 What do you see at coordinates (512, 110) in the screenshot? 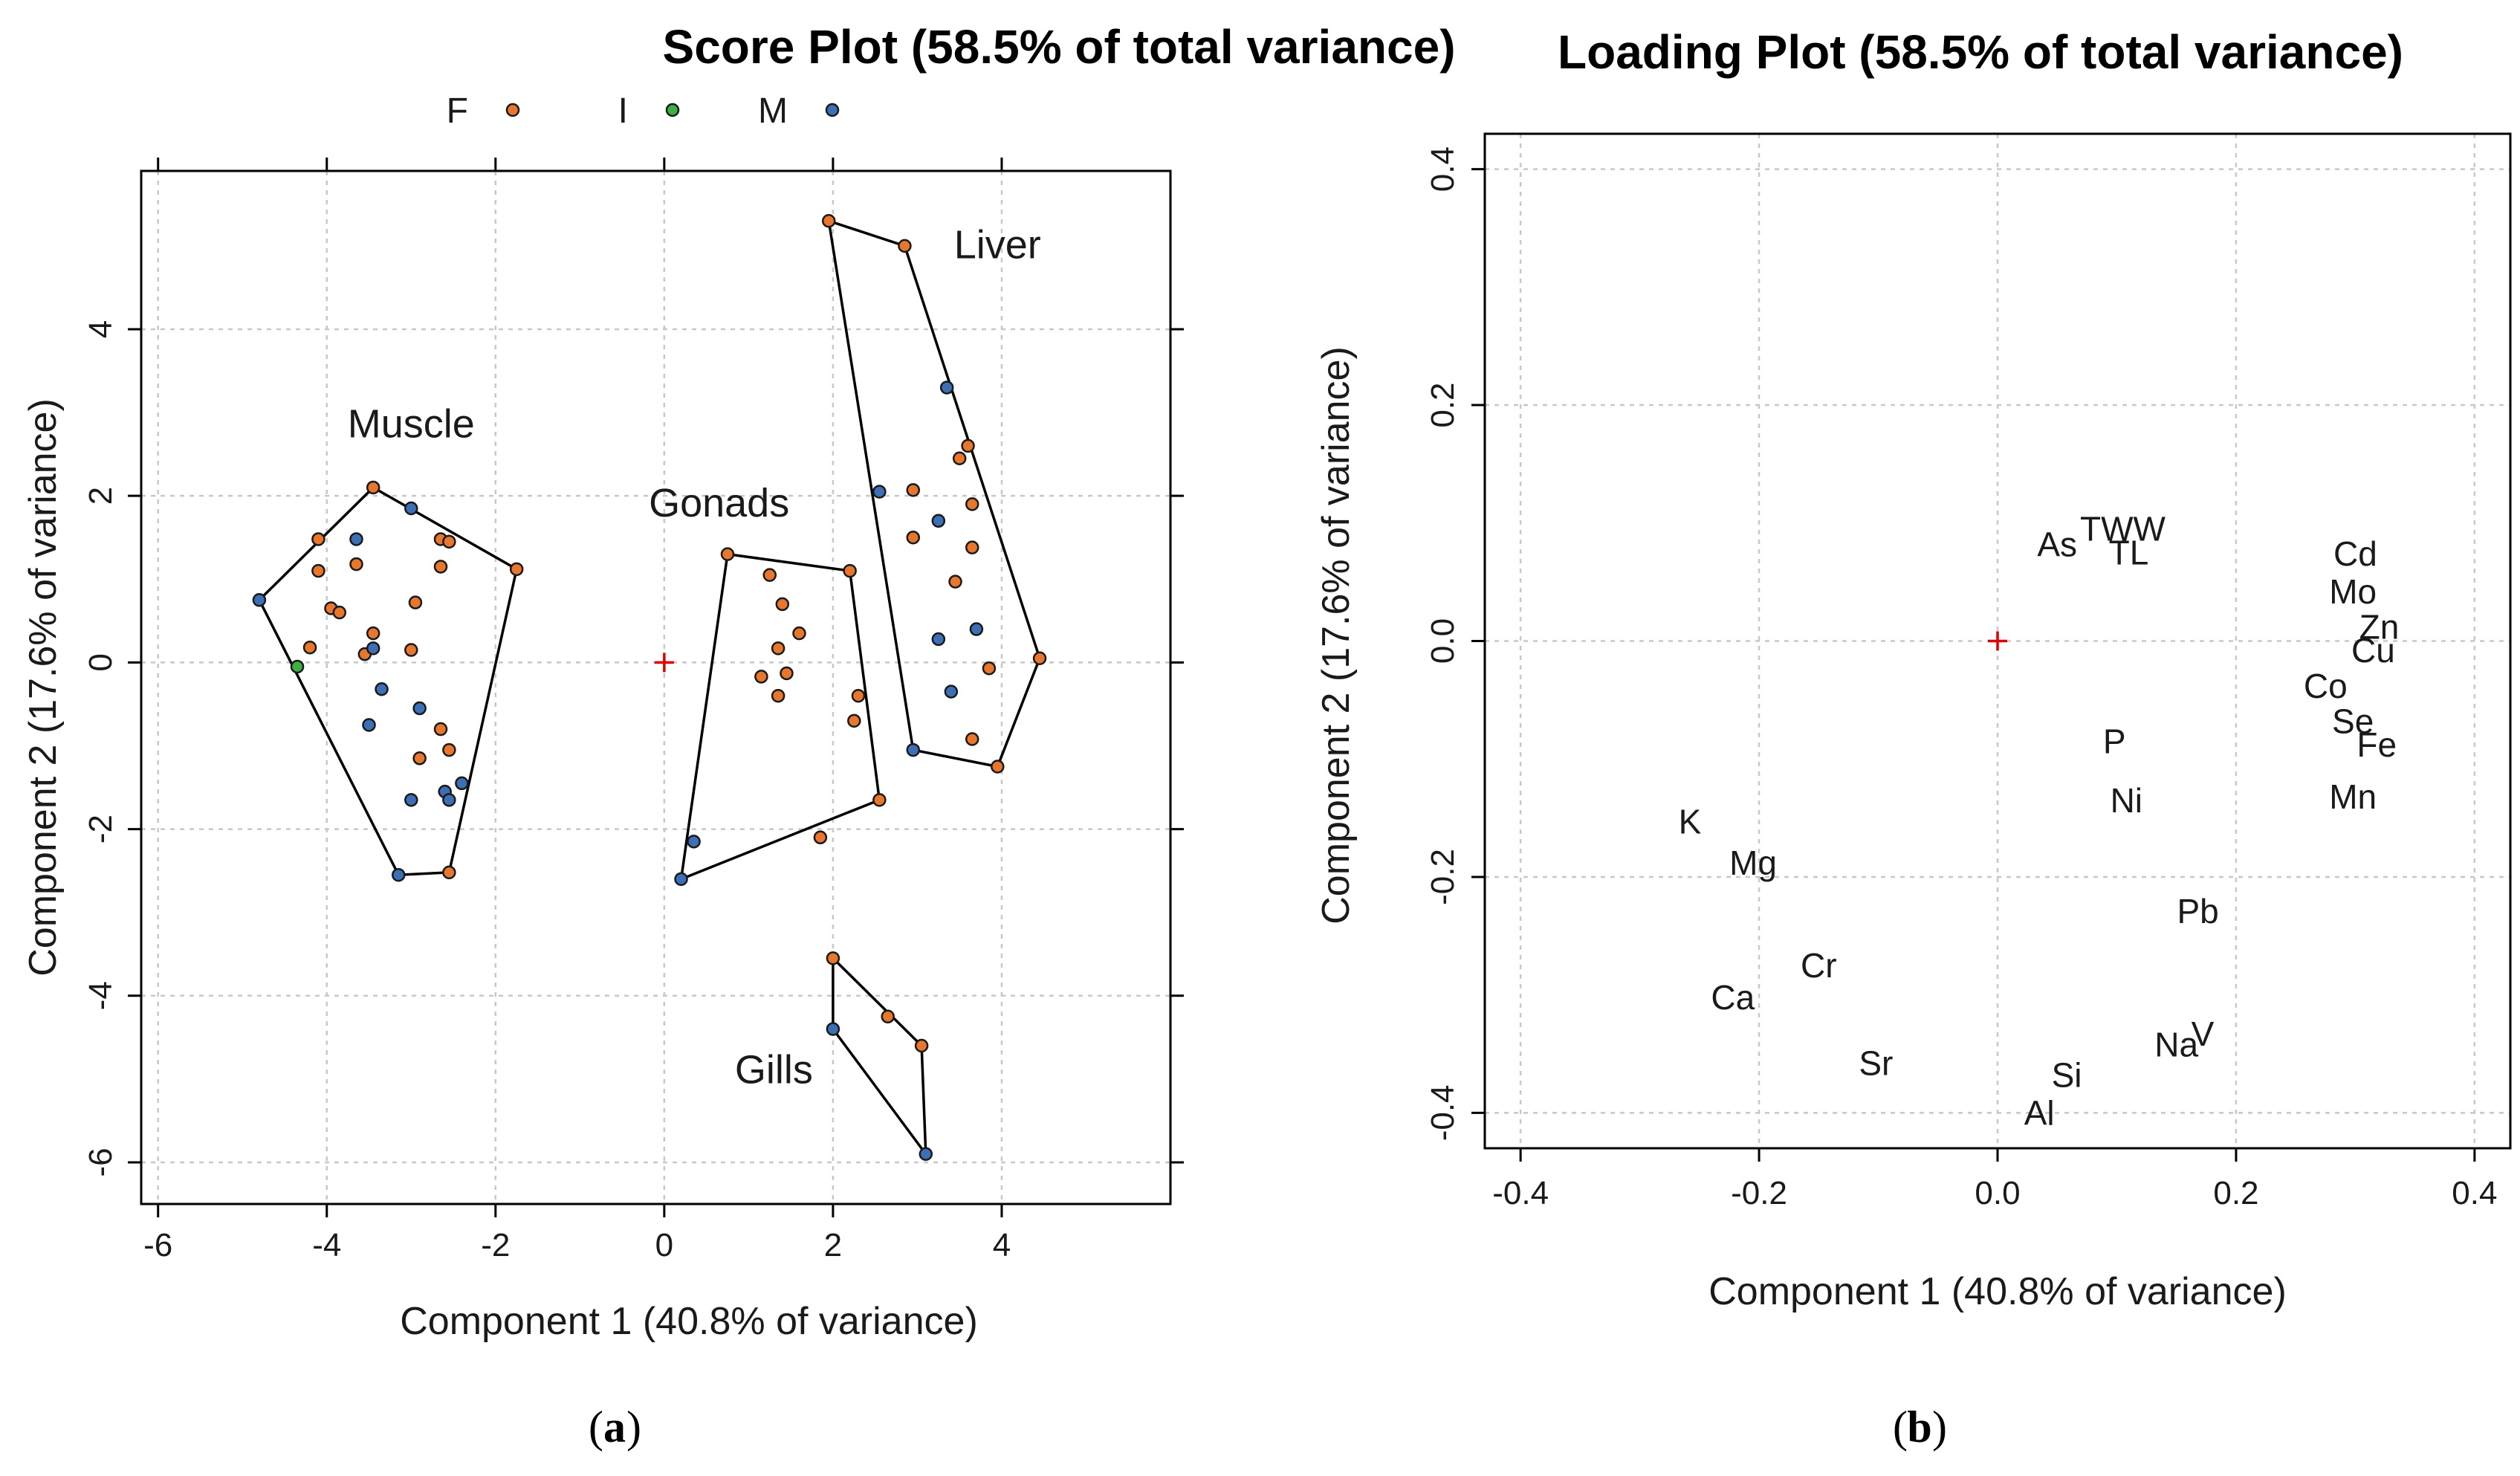
I see `legend-marker-F` at bounding box center [512, 110].